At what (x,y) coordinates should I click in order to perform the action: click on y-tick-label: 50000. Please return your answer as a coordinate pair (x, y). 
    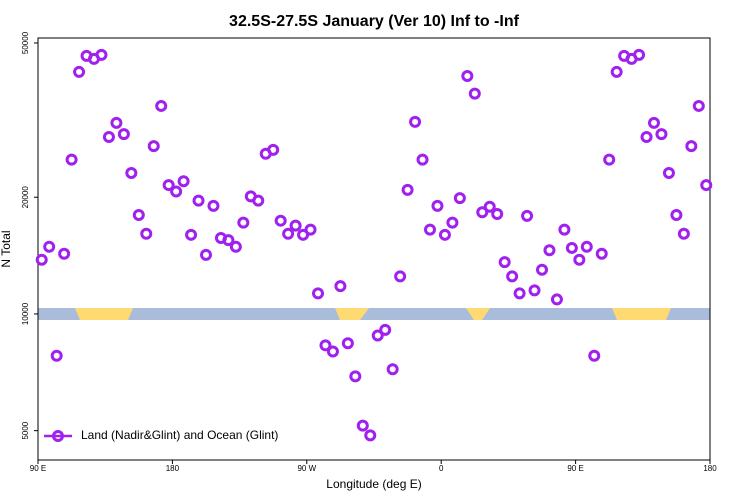
    Looking at the image, I should click on (25, 42).